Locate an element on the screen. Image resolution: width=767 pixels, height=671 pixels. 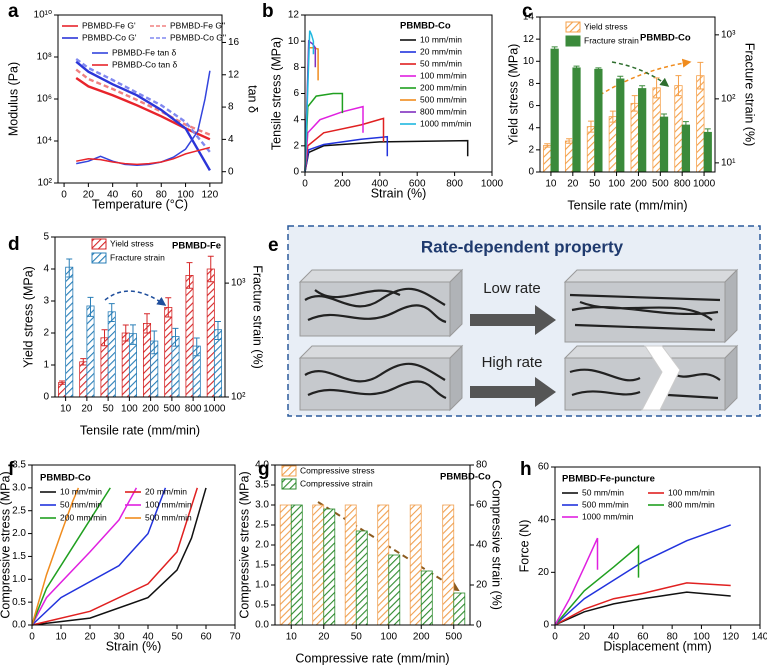
y-tick-label: 2 is located at coordinates (296, 145).